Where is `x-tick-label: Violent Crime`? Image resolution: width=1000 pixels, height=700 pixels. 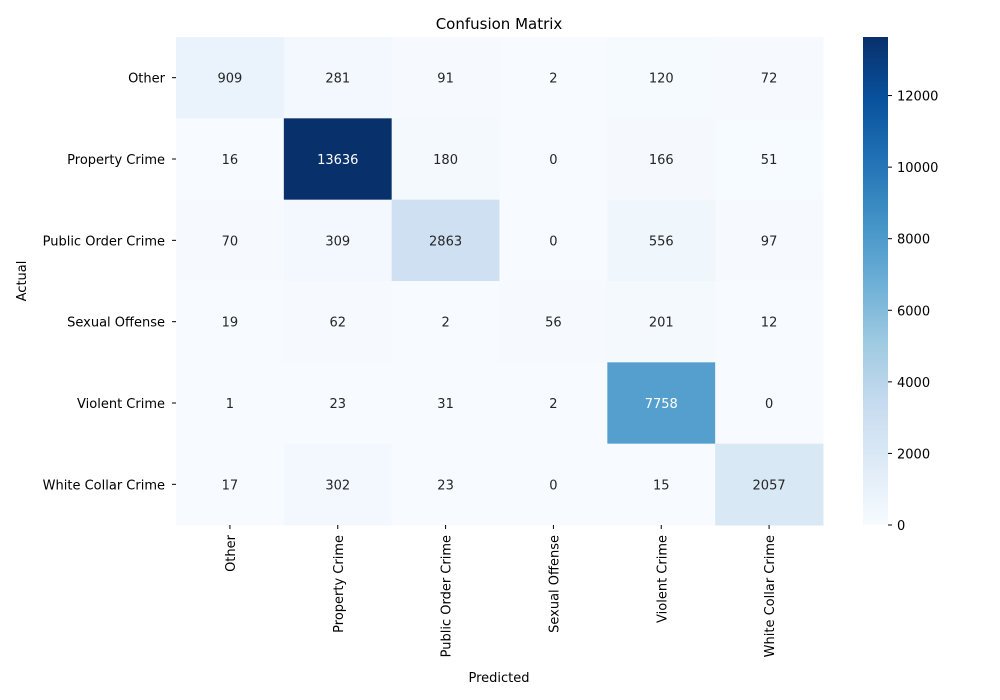
x-tick-label: Violent Crime is located at coordinates (662, 579).